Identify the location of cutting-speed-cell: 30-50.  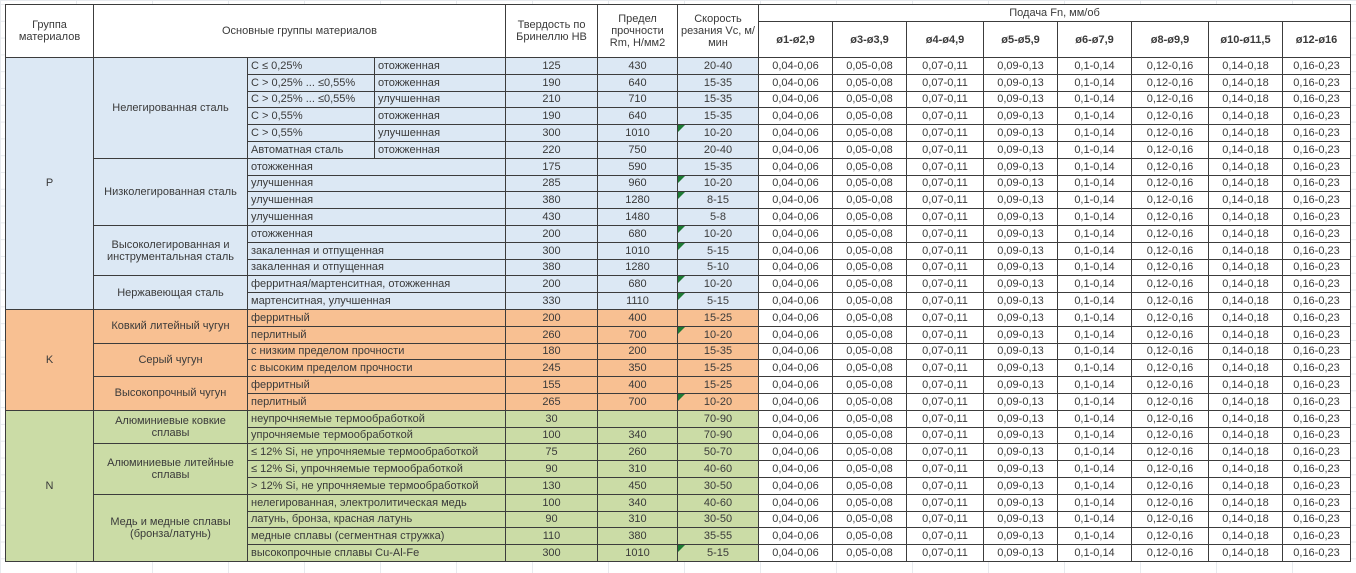
(718, 485).